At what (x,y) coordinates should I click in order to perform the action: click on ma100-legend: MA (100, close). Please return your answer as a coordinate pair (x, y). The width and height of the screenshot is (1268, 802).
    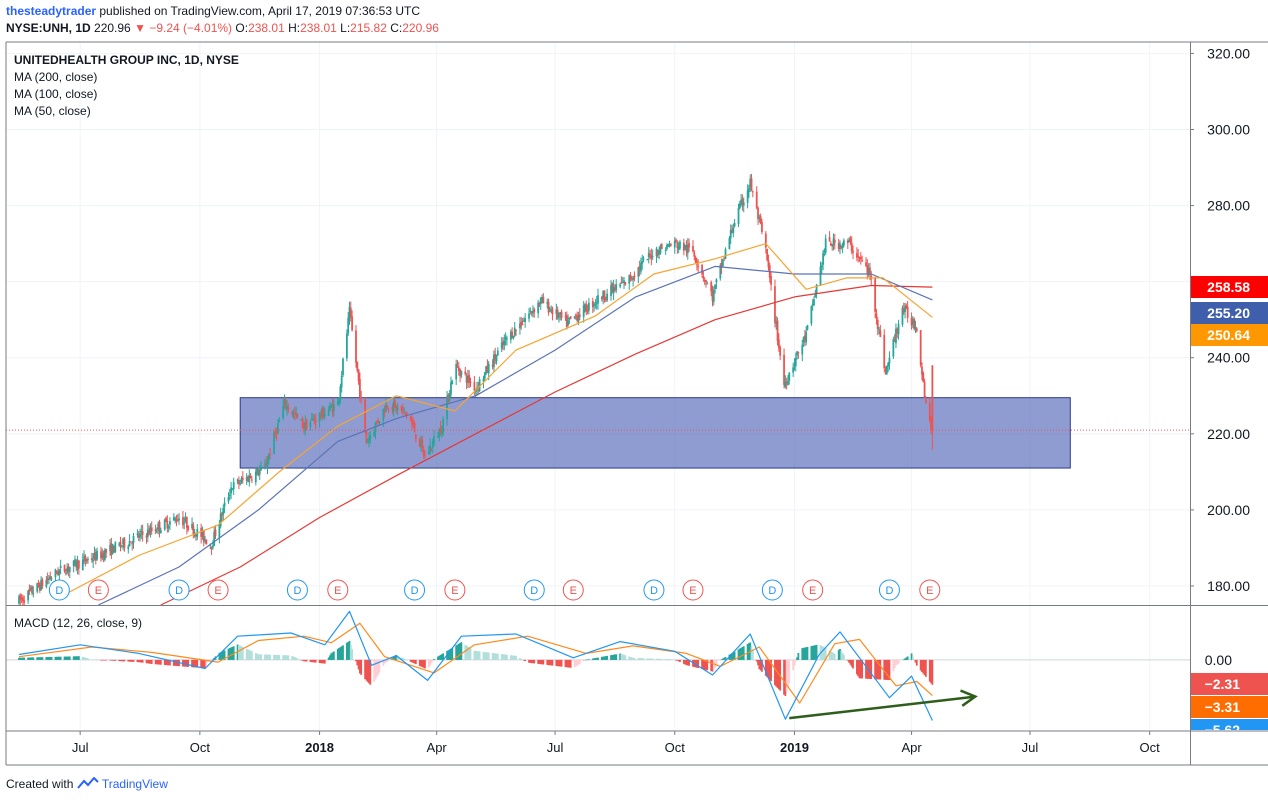
    Looking at the image, I should click on (56, 94).